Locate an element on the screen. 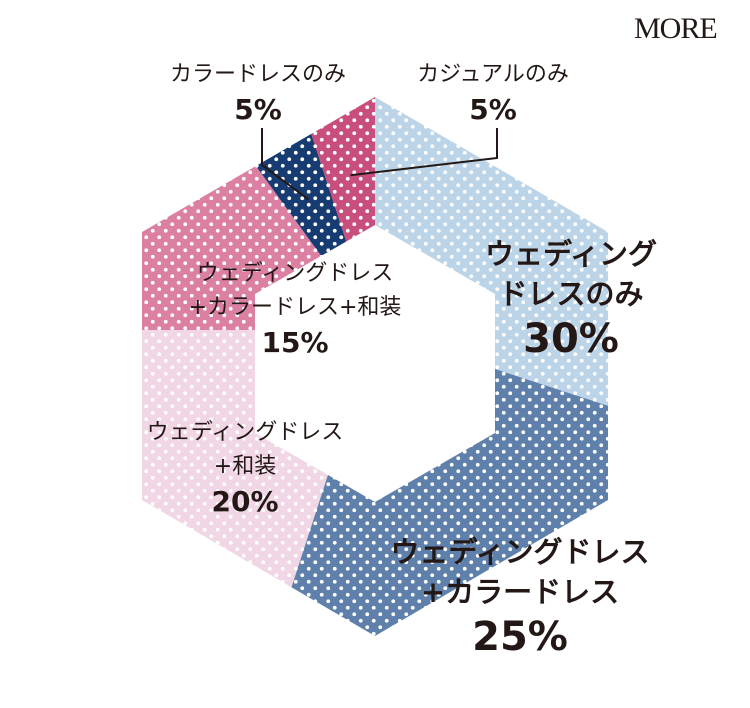 This screenshot has height=708, width=750. slice-casual-only is located at coordinates (343, 169).